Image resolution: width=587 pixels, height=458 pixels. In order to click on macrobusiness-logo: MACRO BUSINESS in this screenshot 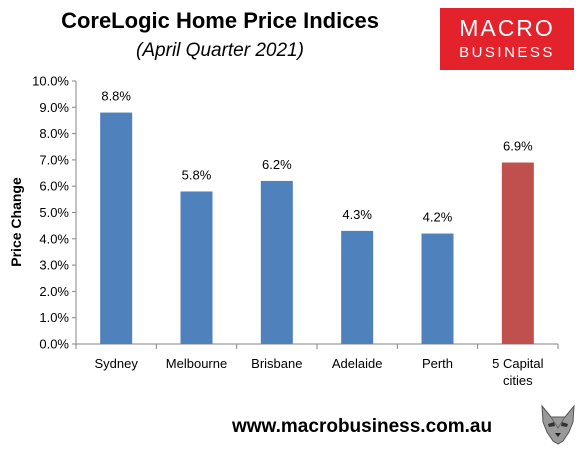, I will do `click(507, 39)`.